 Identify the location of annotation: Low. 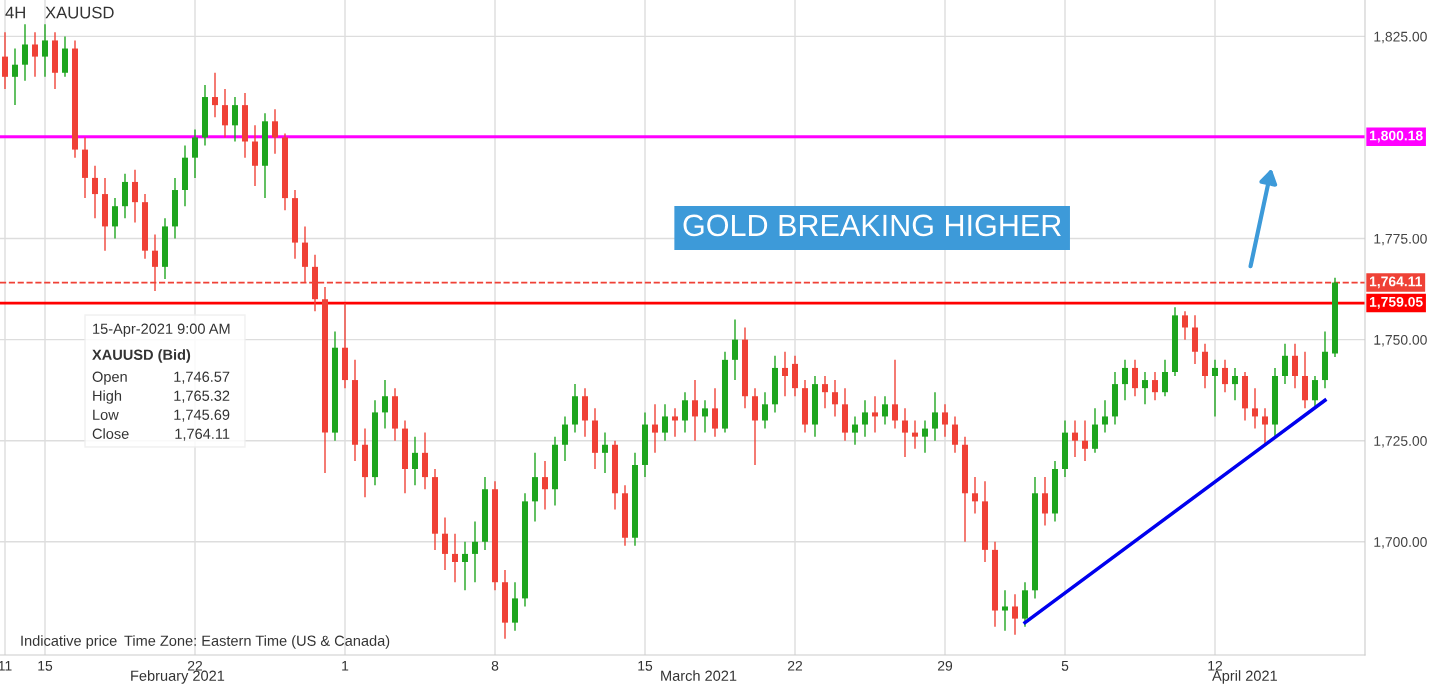
(106, 414).